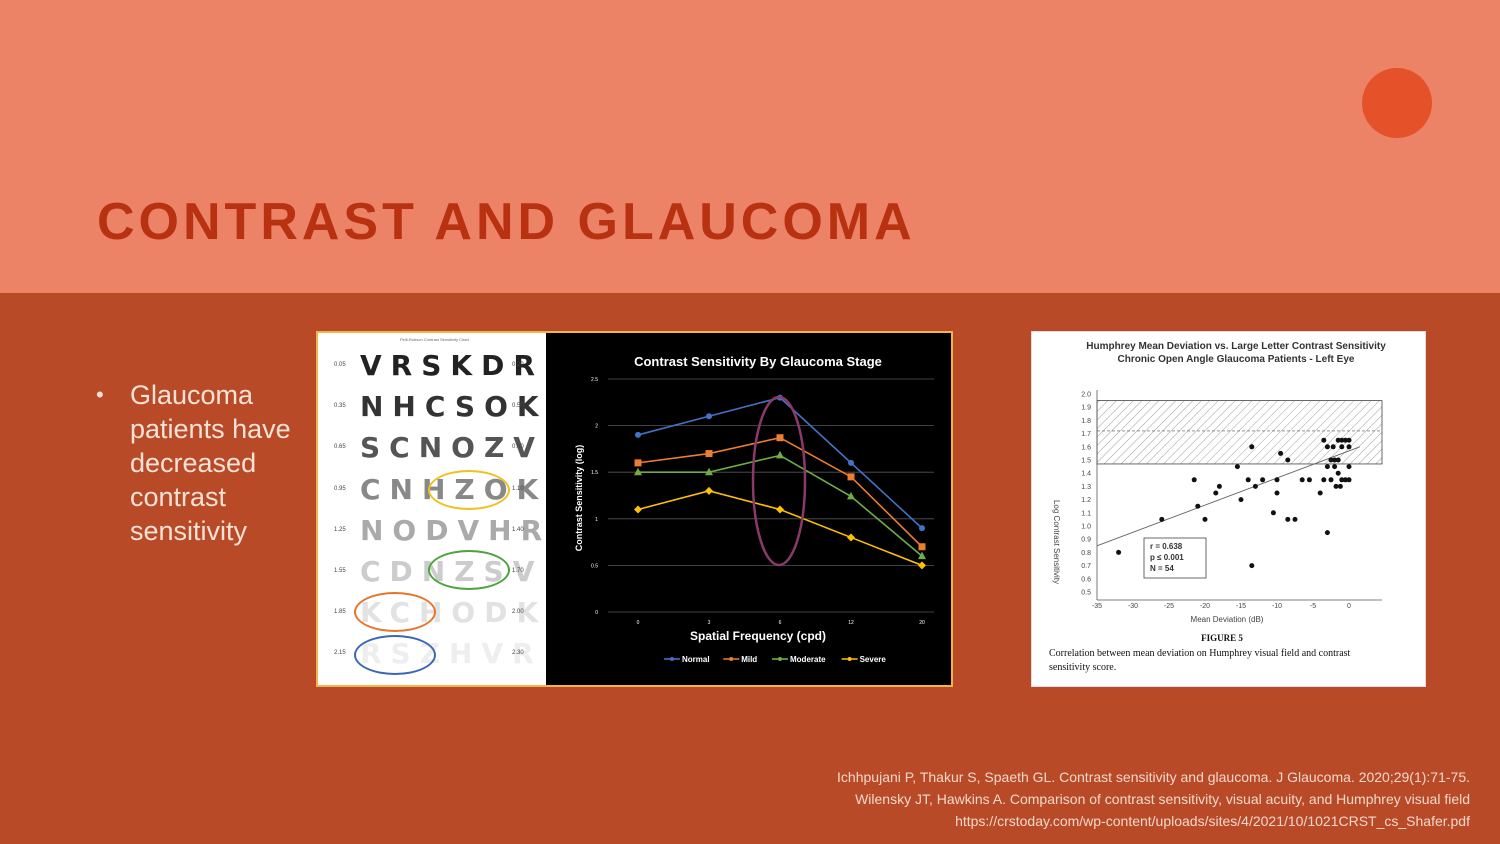  I want to click on eye-row-left-value: 2.15, so click(340, 653).